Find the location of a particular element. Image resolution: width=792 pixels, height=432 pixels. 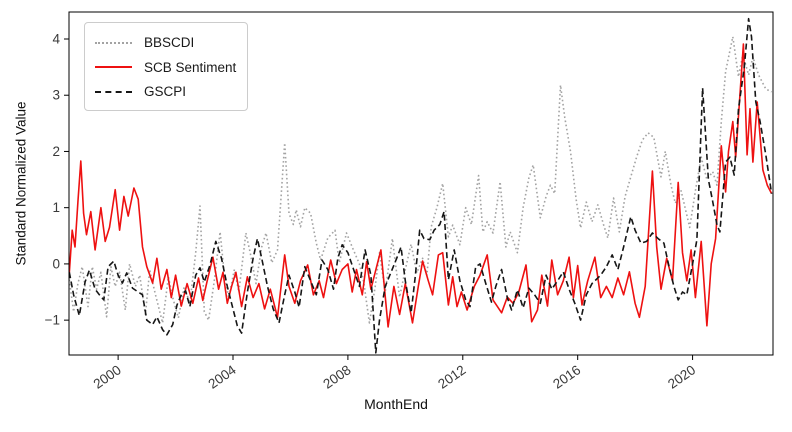

y-tick-label: 1 is located at coordinates (56, 207).